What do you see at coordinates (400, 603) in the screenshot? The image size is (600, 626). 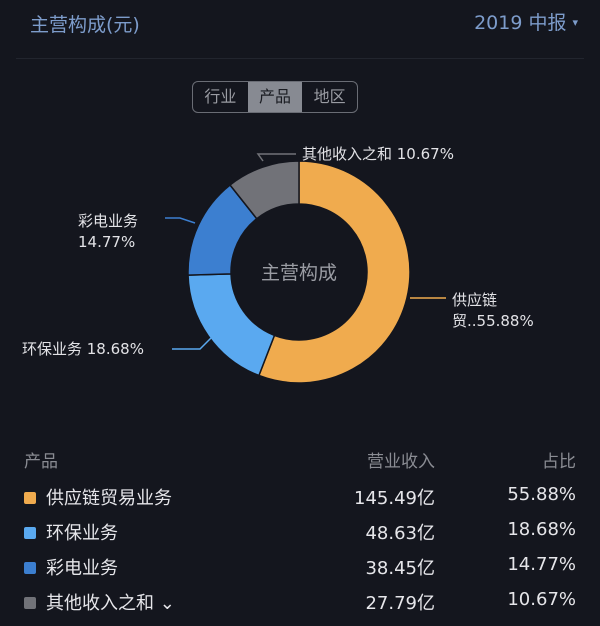 I see `revenue-value: 27.79亿` at bounding box center [400, 603].